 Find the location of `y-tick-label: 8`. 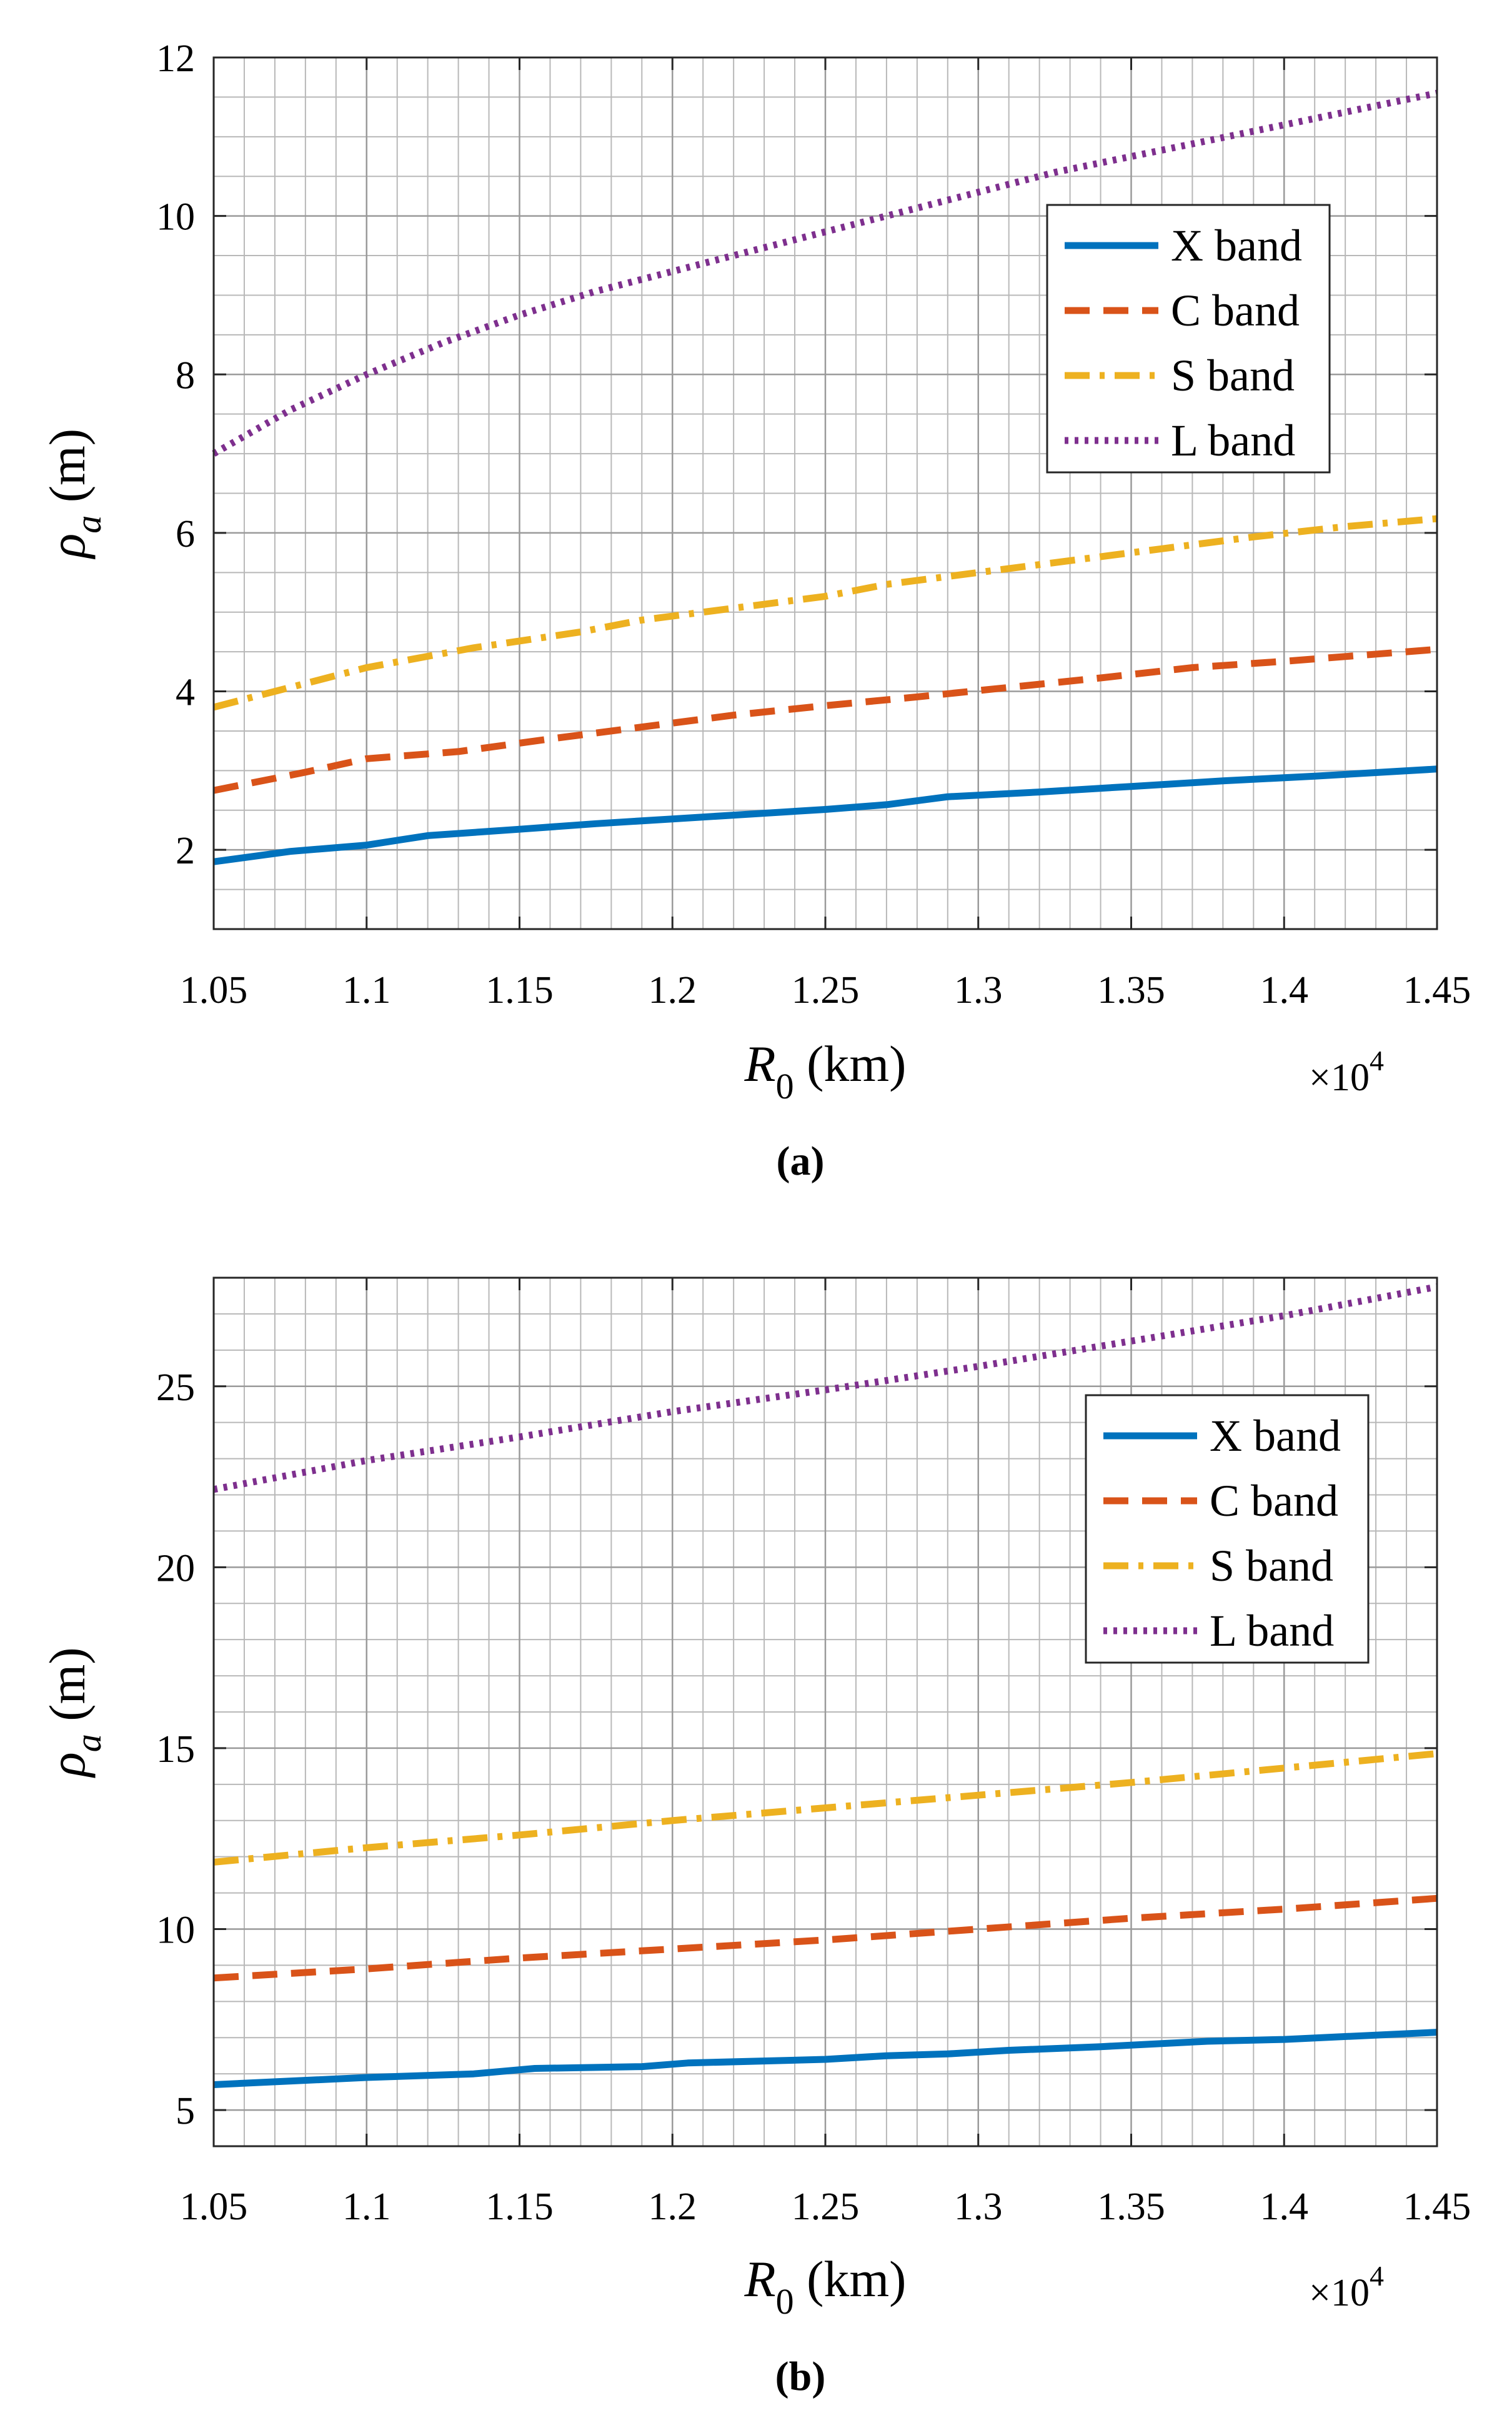

y-tick-label: 8 is located at coordinates (185, 375).